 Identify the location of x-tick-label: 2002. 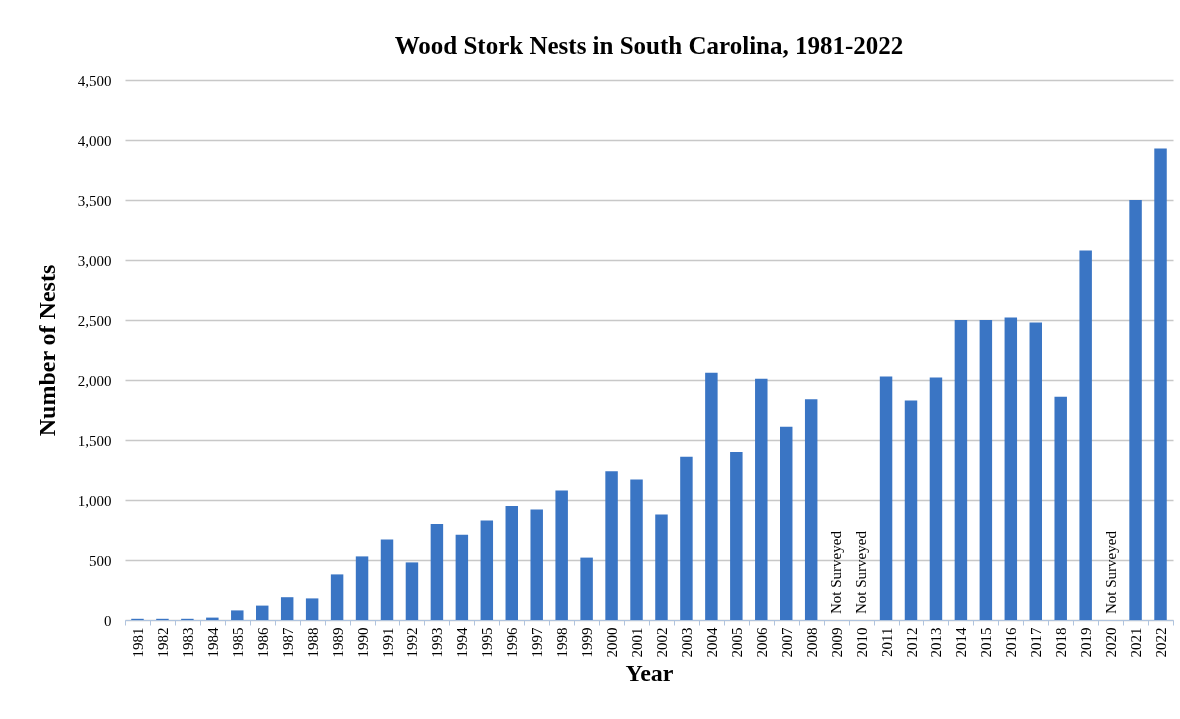
(661, 642).